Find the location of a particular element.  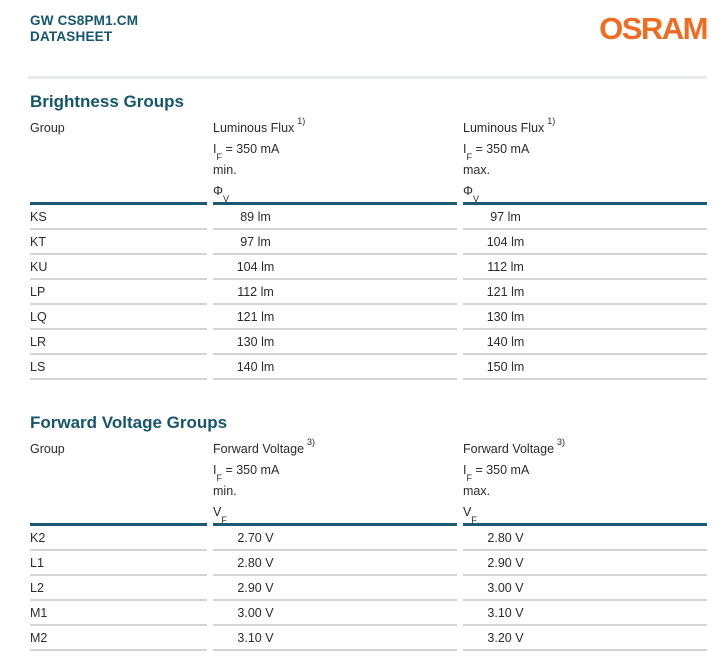

group-cell: LR is located at coordinates (118, 342).